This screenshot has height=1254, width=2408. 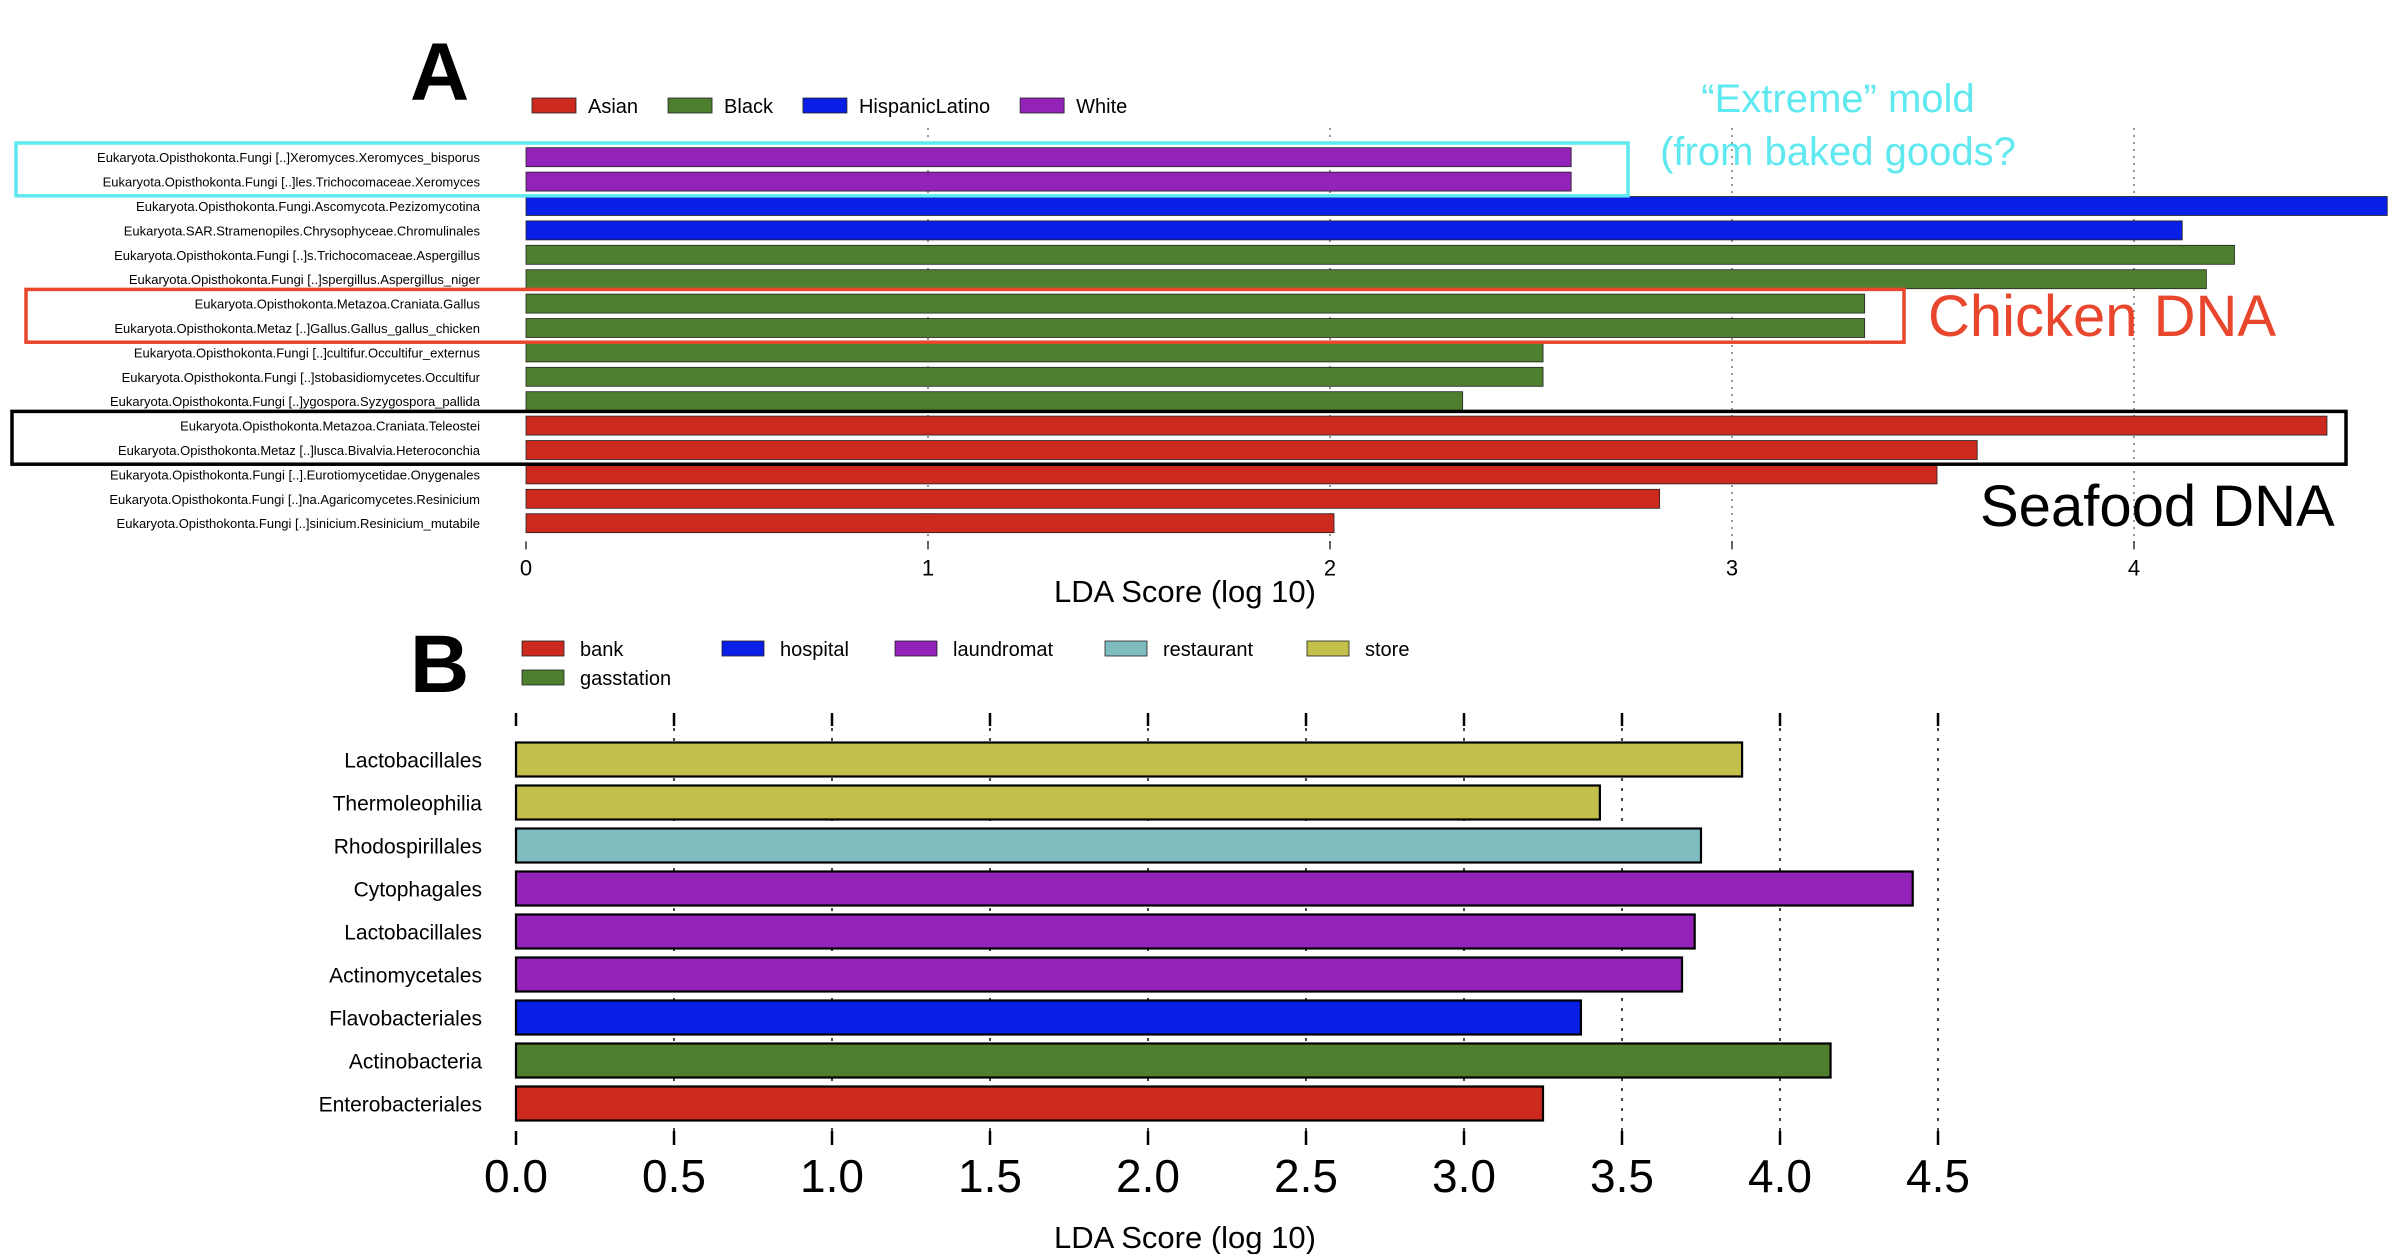 What do you see at coordinates (526, 567) in the screenshot?
I see `tick-label-a-0: 0` at bounding box center [526, 567].